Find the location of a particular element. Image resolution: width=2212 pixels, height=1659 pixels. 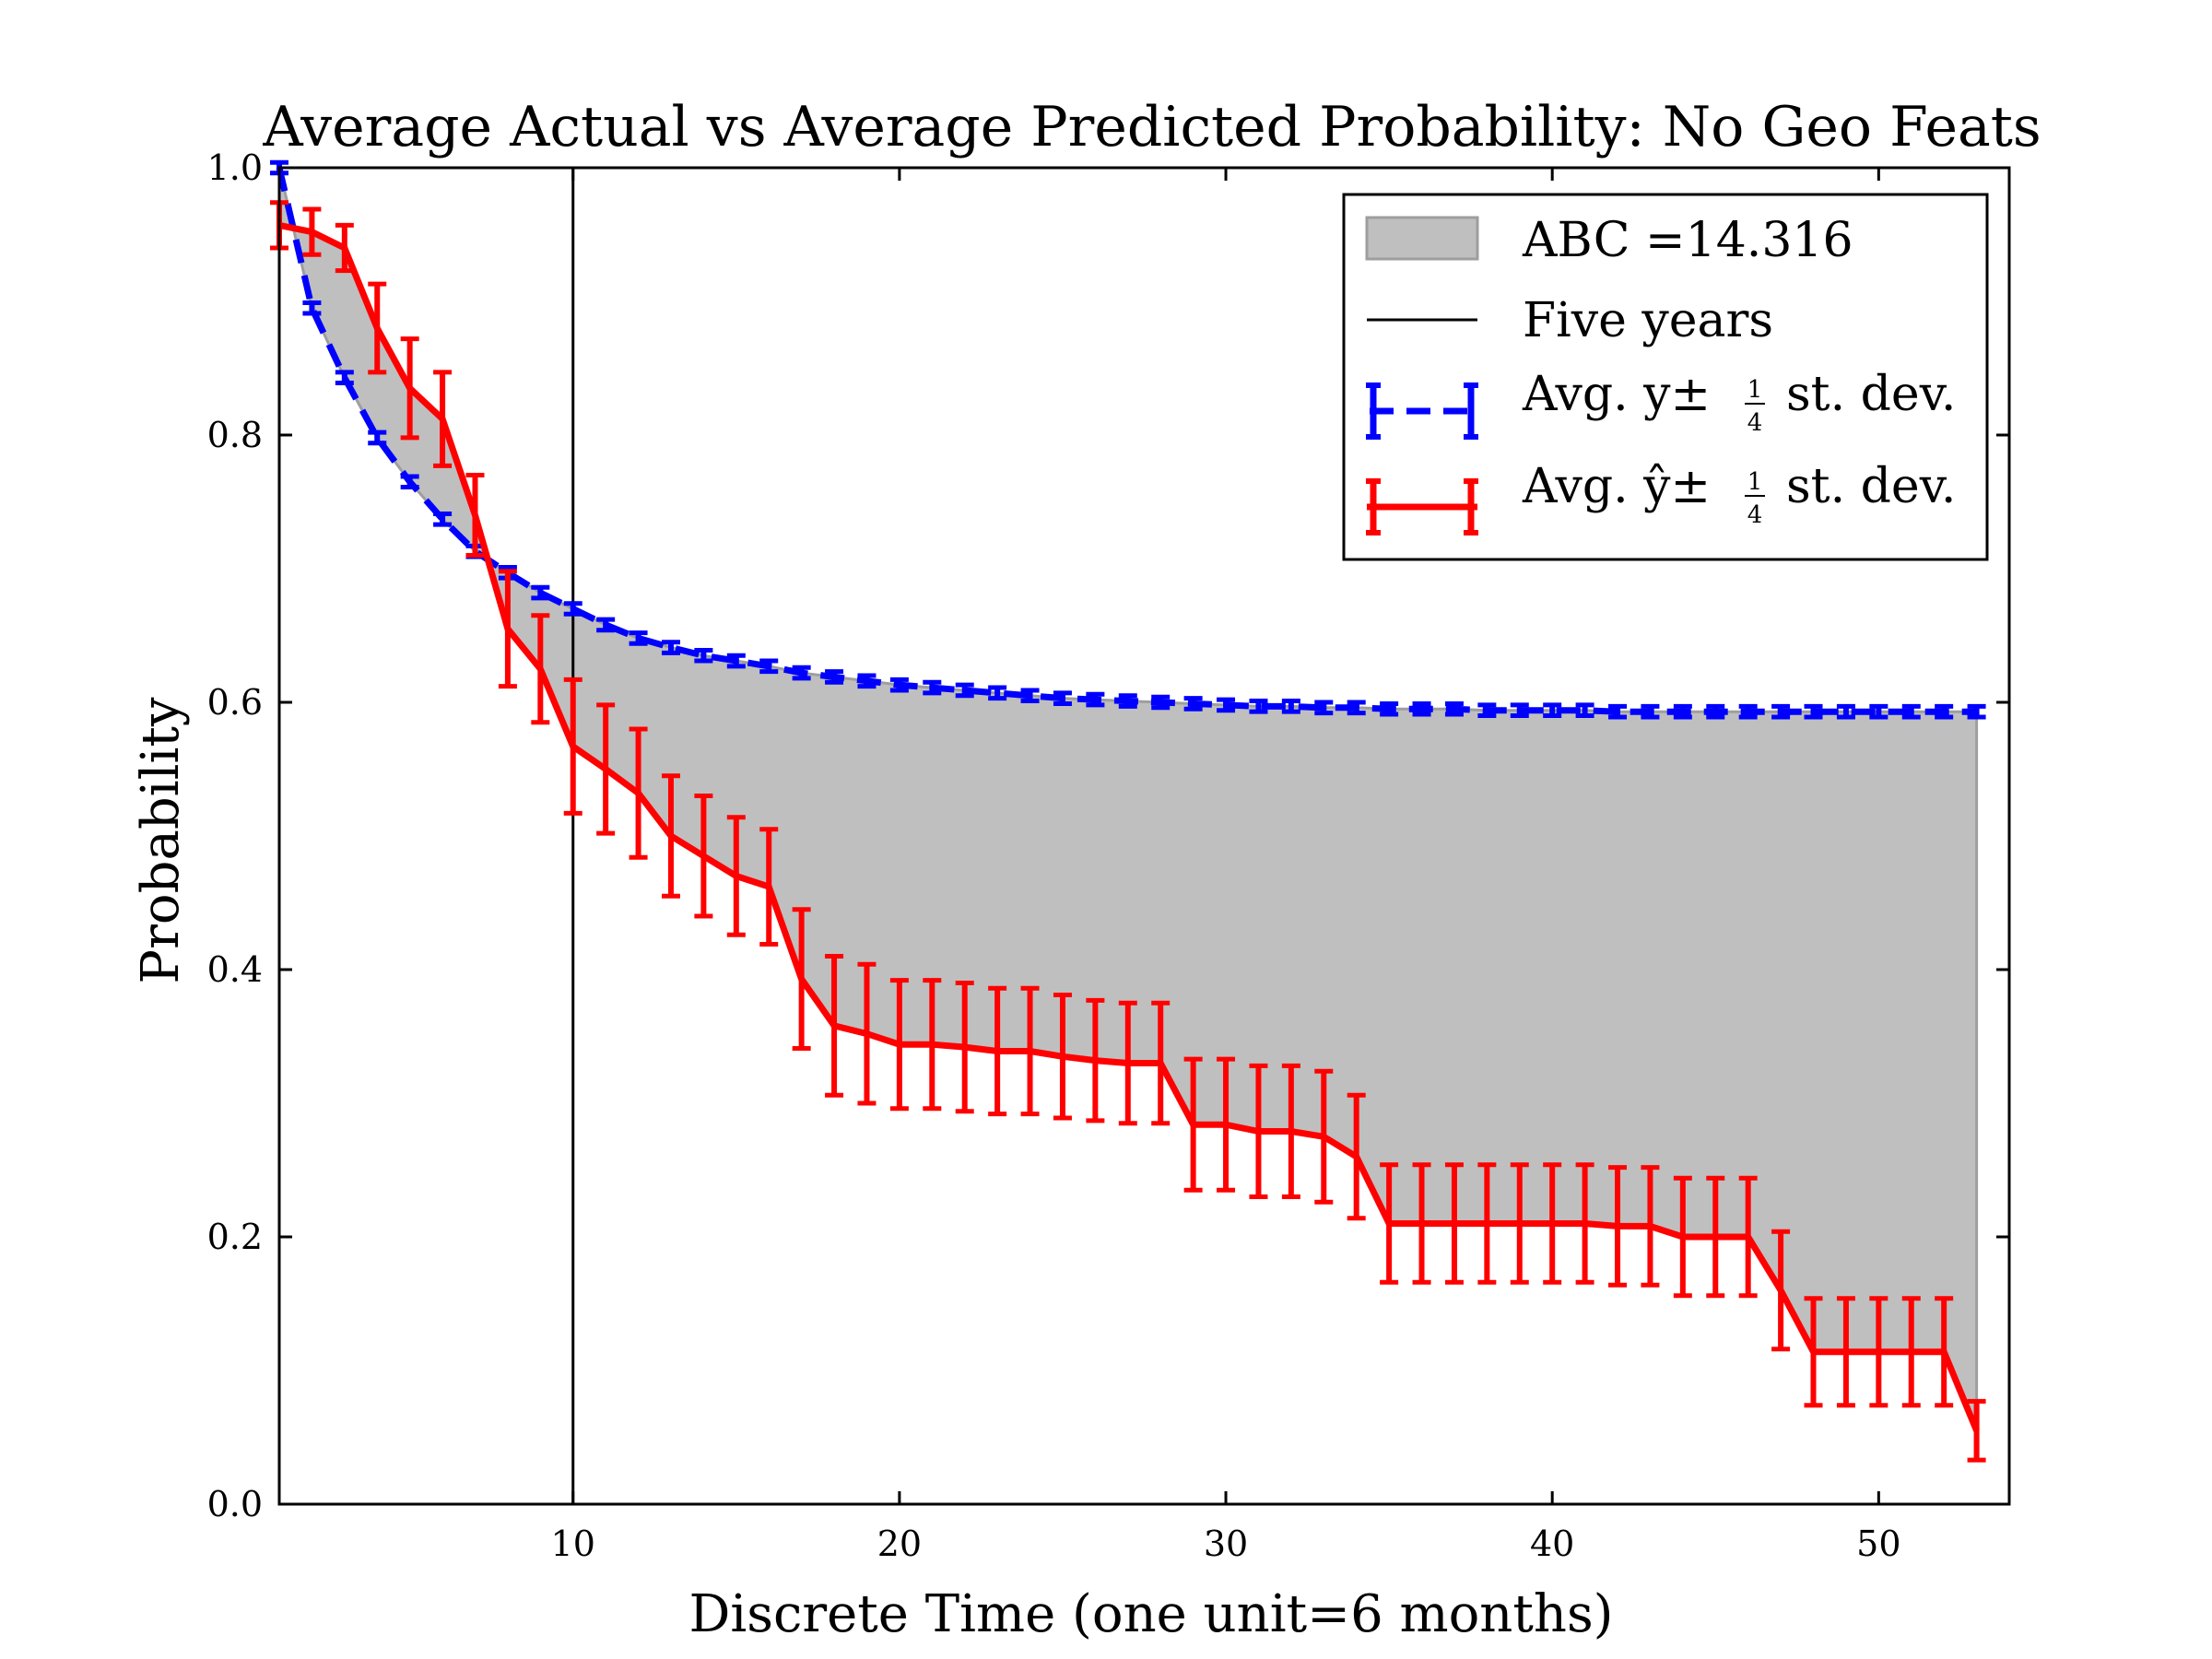

y-tick-label: 0.4 is located at coordinates (235, 969).